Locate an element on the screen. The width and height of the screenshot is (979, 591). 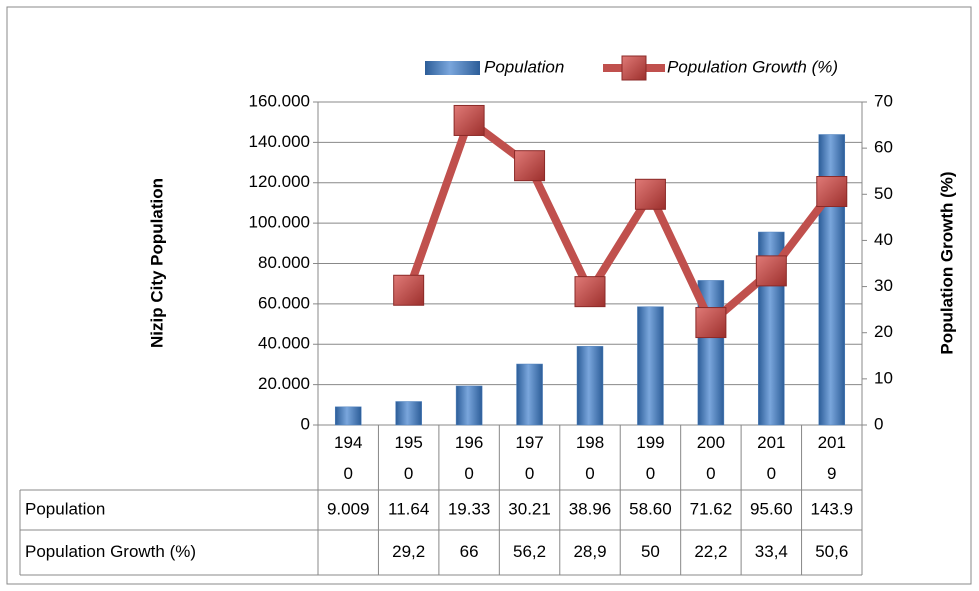
table-cell: 38.96 is located at coordinates (590, 508).